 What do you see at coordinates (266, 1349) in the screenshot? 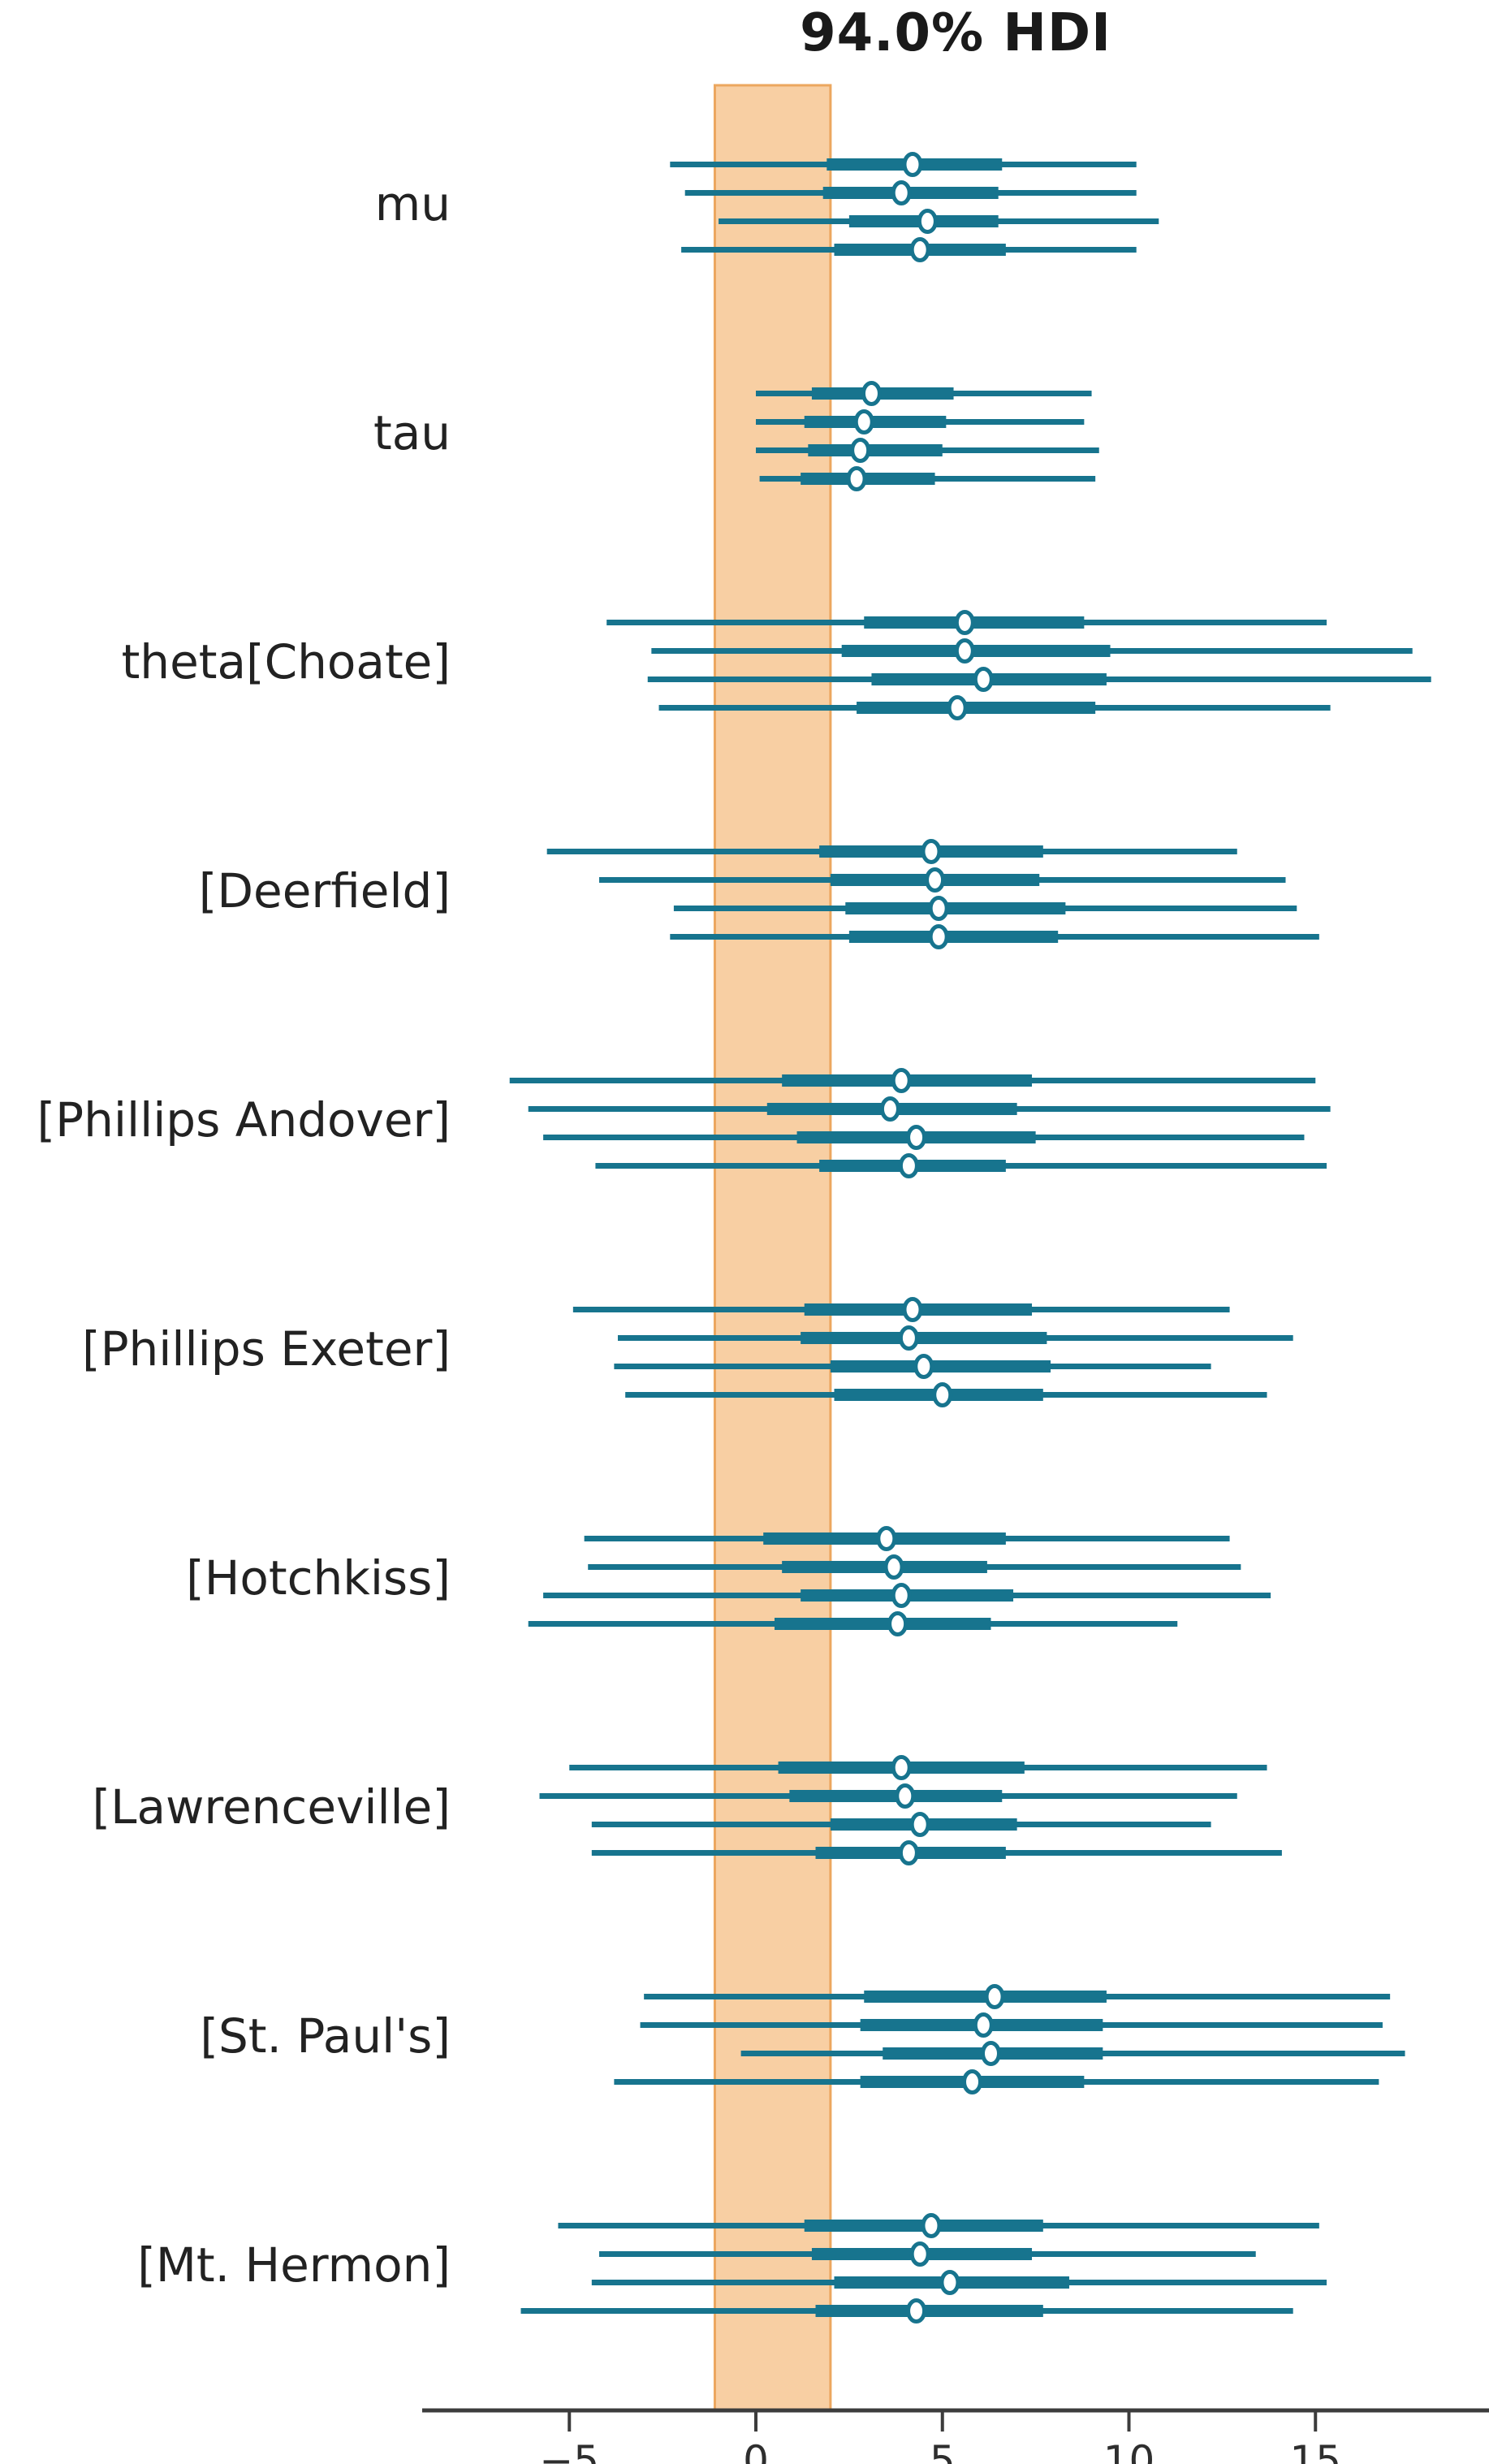
I see `variable-label: [Phillips Exeter]` at bounding box center [266, 1349].